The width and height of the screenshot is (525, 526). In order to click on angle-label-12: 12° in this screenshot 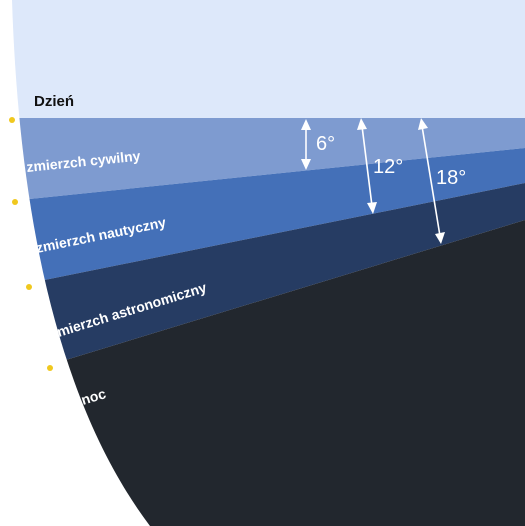, I will do `click(388, 167)`.